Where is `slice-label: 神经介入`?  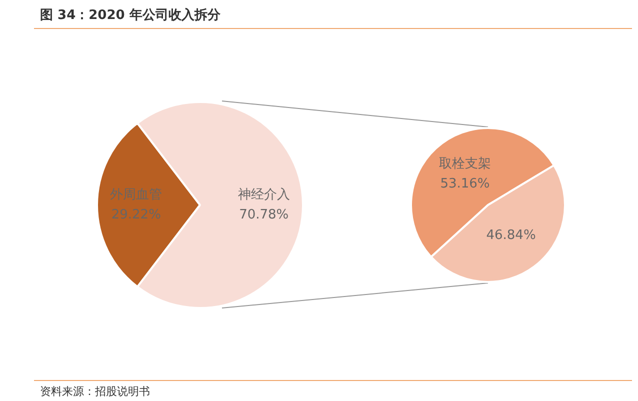 slice-label: 神经介入 is located at coordinates (264, 194).